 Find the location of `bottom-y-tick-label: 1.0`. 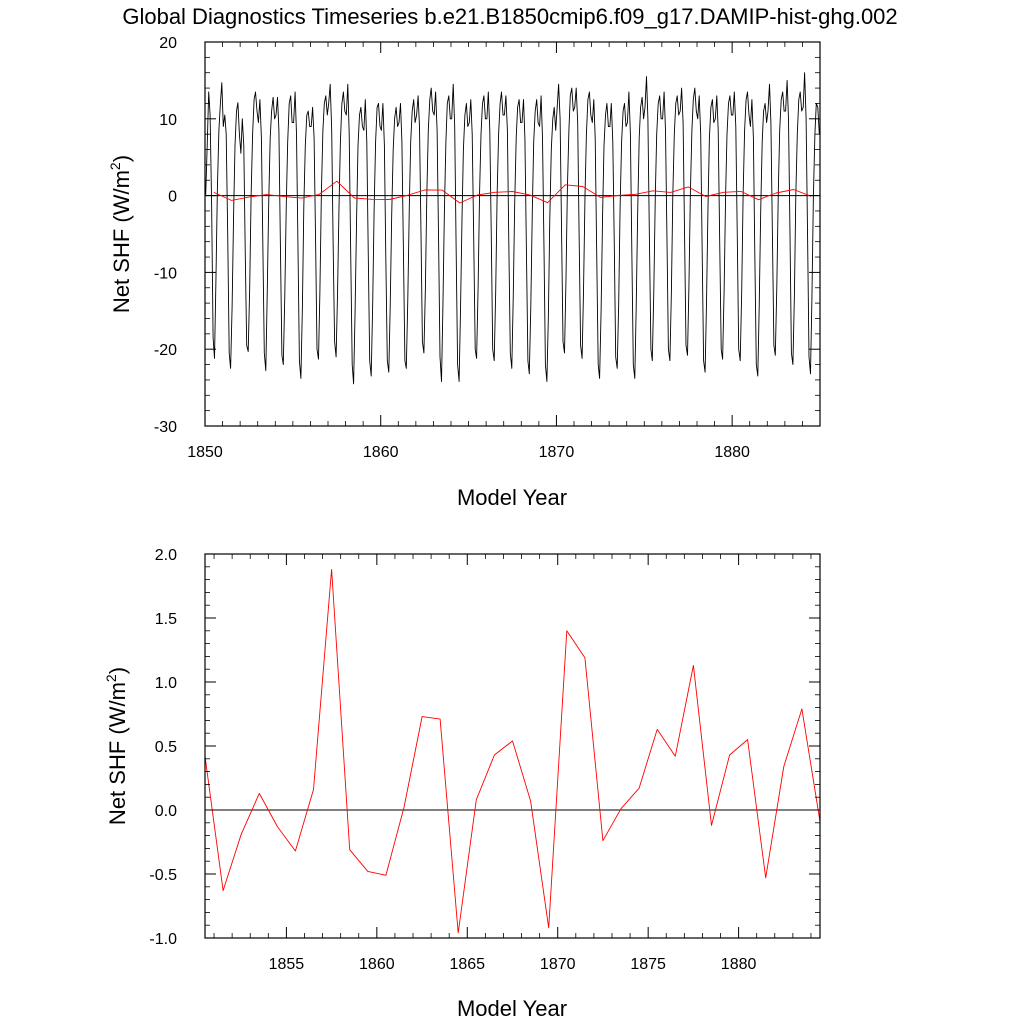

bottom-y-tick-label: 1.0 is located at coordinates (166, 683).